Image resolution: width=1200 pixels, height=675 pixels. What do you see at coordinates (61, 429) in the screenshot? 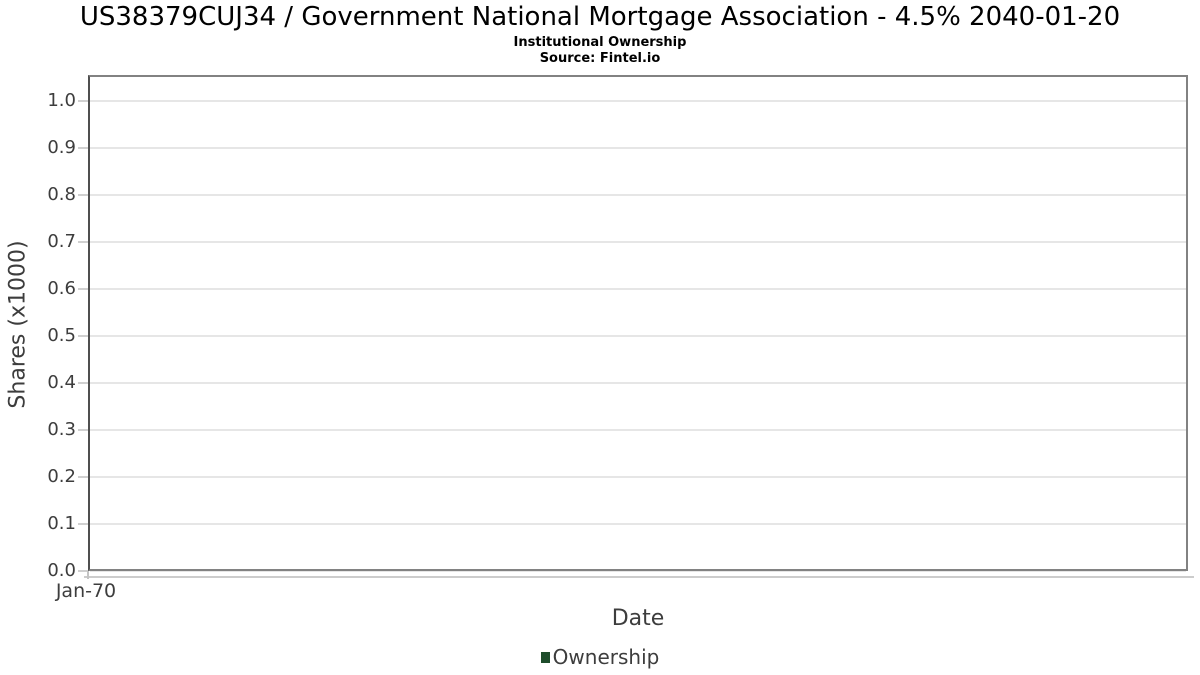
I see `y-tick-label: 0.3` at bounding box center [61, 429].